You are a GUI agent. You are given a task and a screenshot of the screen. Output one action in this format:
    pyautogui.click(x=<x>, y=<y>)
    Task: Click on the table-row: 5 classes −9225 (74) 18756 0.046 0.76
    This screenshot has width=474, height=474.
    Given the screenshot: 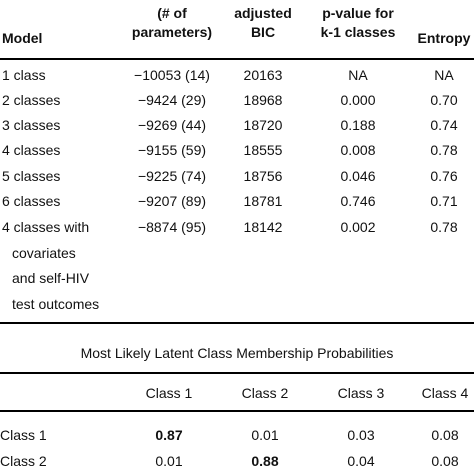 What is the action you would take?
    pyautogui.click(x=237, y=177)
    